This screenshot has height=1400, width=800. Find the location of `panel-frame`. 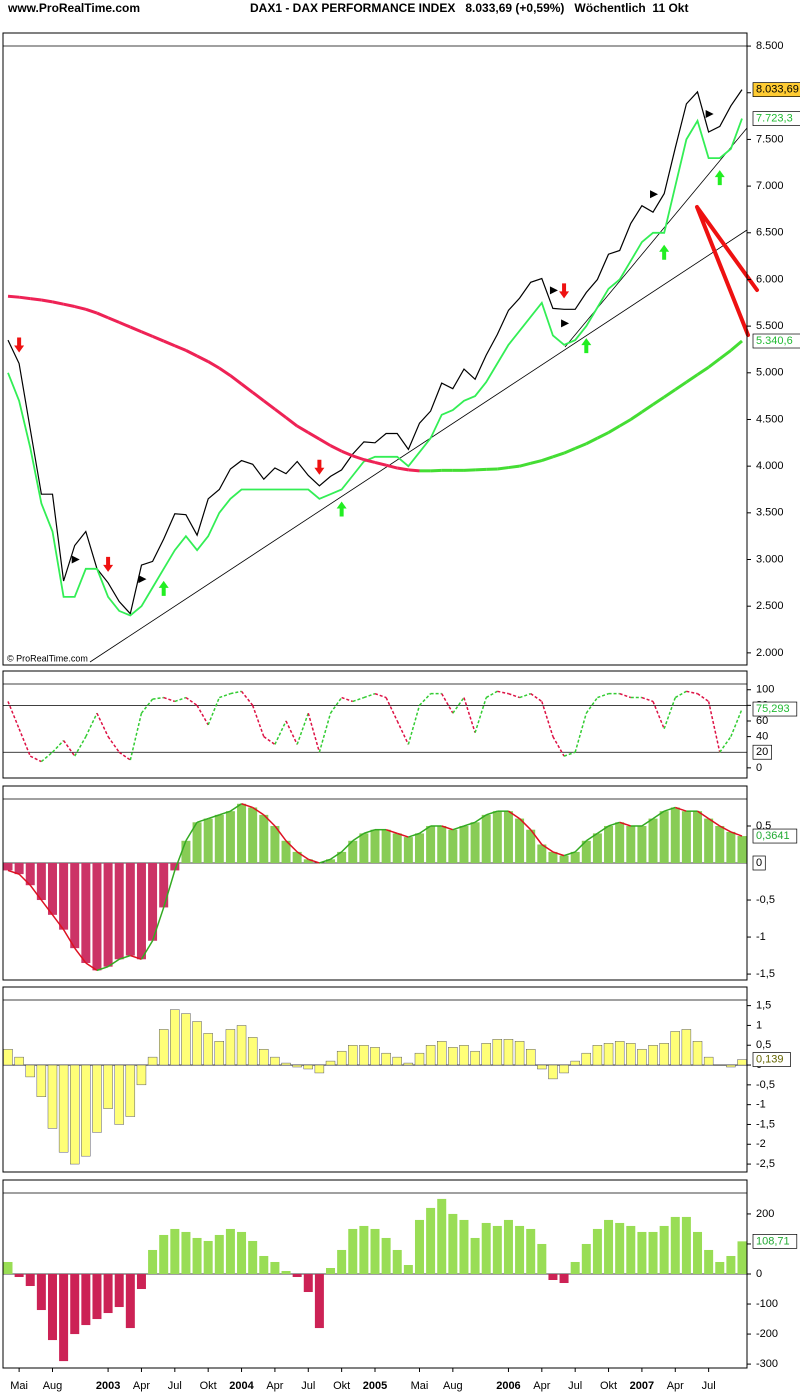

panel-frame is located at coordinates (375, 724).